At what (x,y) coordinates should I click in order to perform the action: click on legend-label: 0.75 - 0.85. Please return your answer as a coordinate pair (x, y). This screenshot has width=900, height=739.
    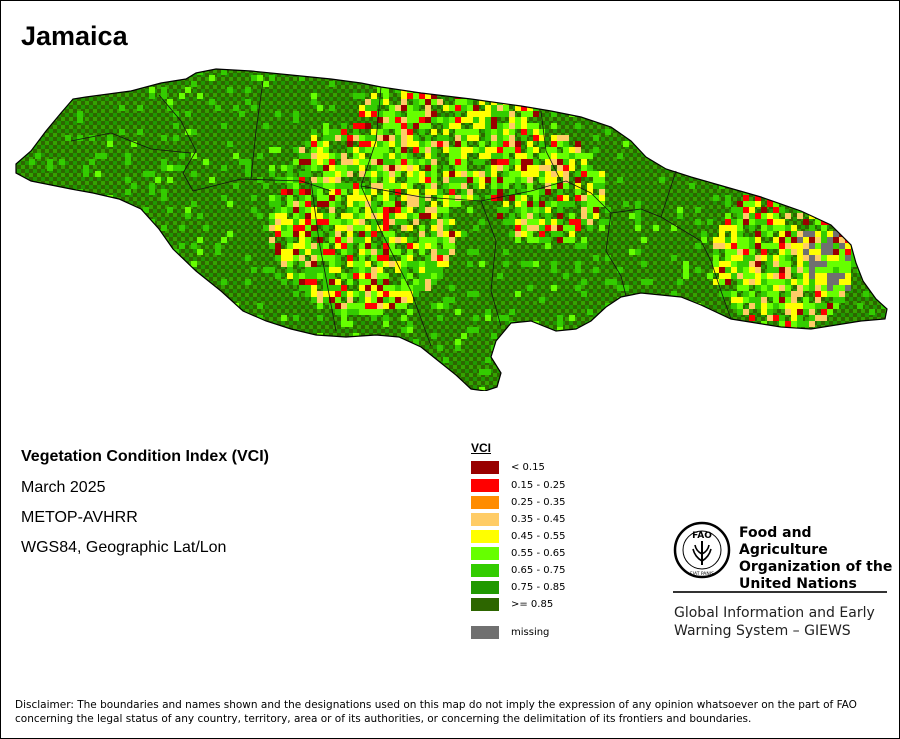
    Looking at the image, I should click on (538, 587).